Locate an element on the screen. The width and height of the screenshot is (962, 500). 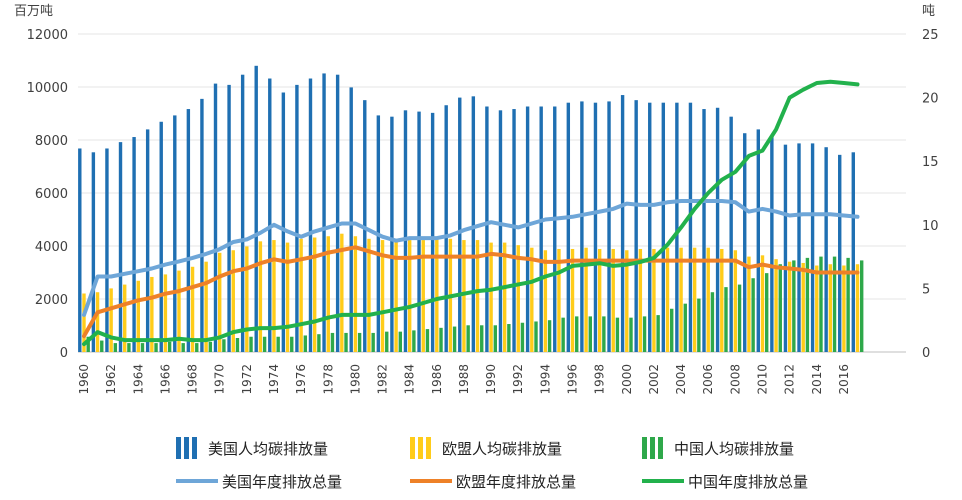
right-axis-label: 吨 is located at coordinates (928, 11).